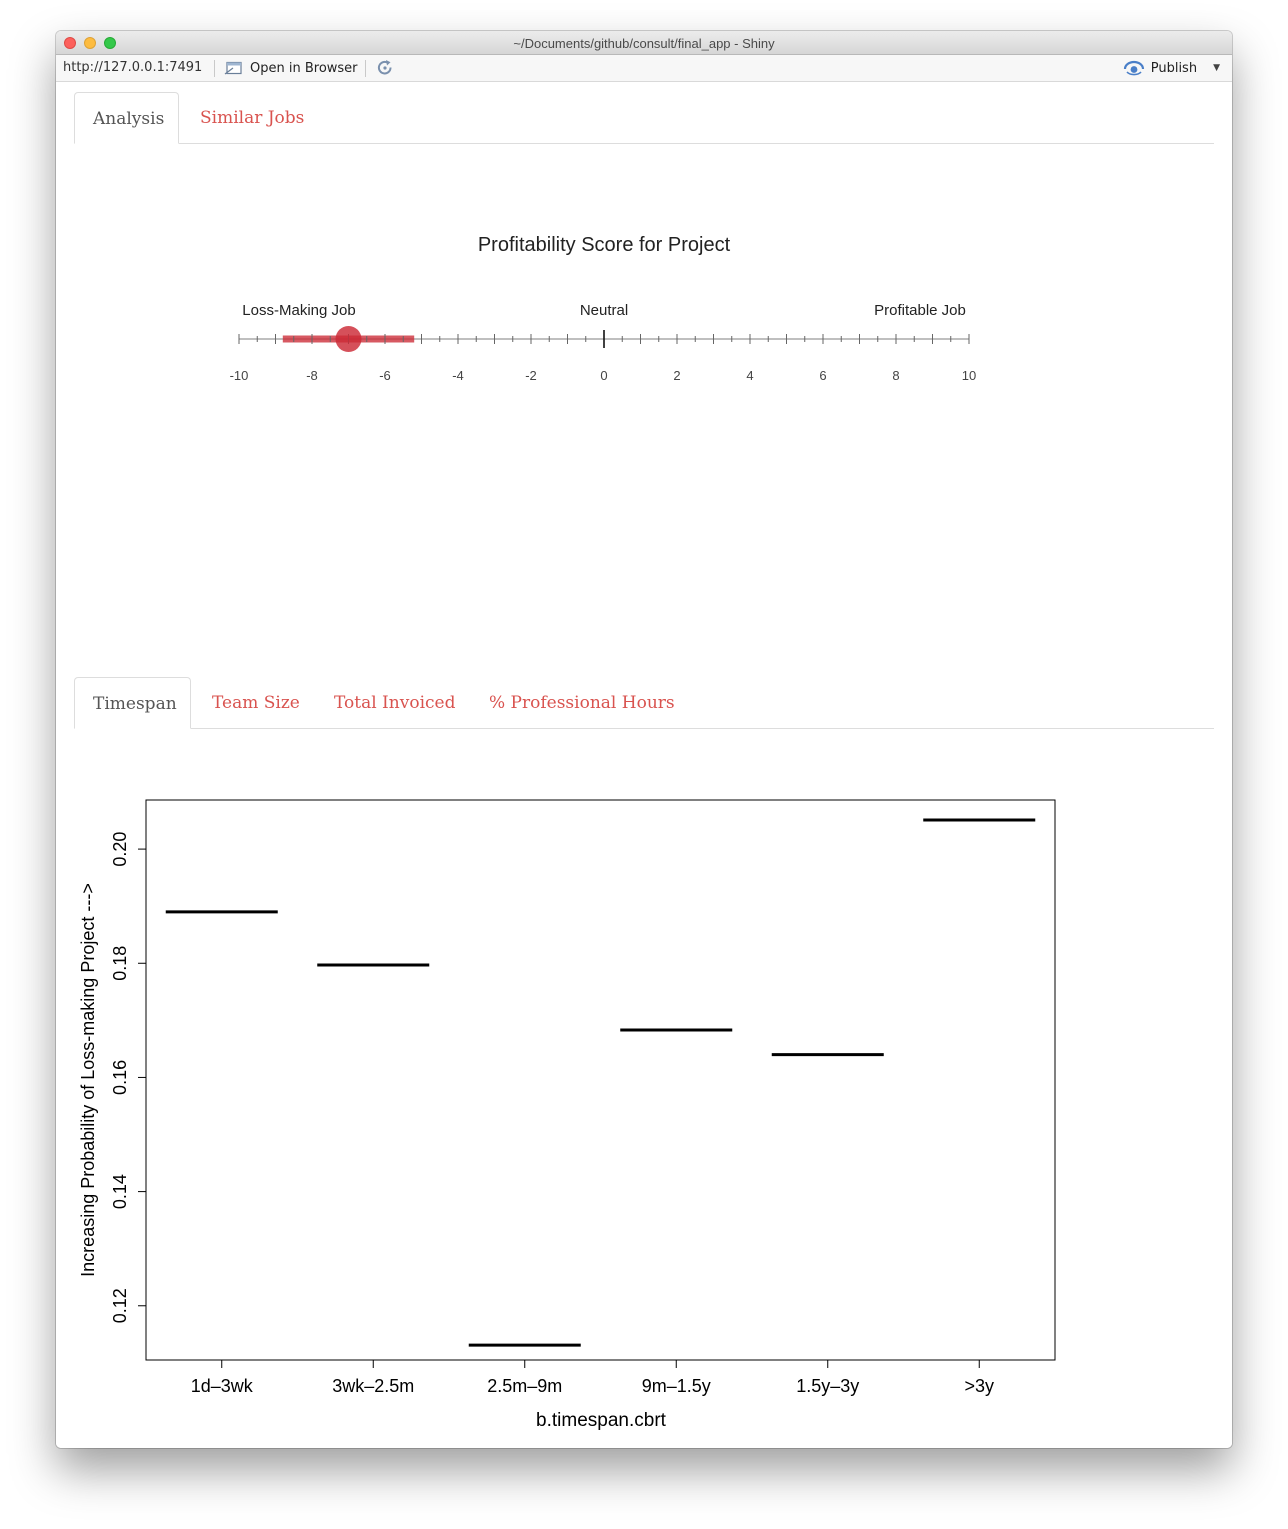  I want to click on tab-analysis: Analysis, so click(126, 118).